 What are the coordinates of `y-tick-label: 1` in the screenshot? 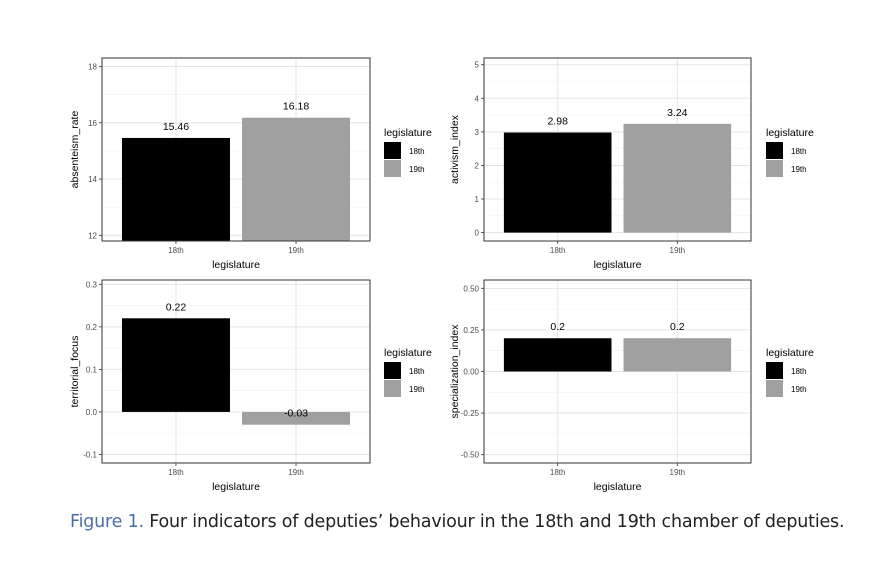 It's located at (477, 199).